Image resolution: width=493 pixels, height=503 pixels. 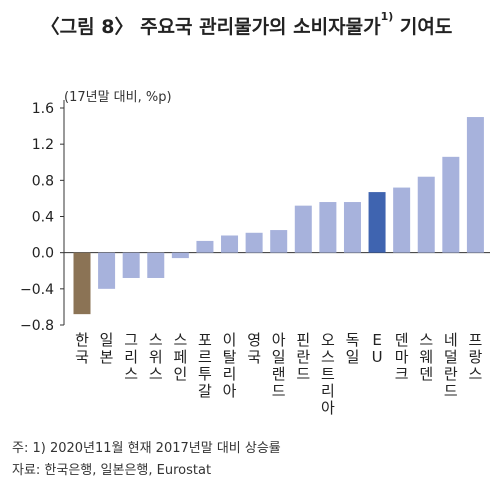 I want to click on footnote: 주: 1) 2020년11월 현재 2017년말 대비 상승률, so click(x=146, y=448).